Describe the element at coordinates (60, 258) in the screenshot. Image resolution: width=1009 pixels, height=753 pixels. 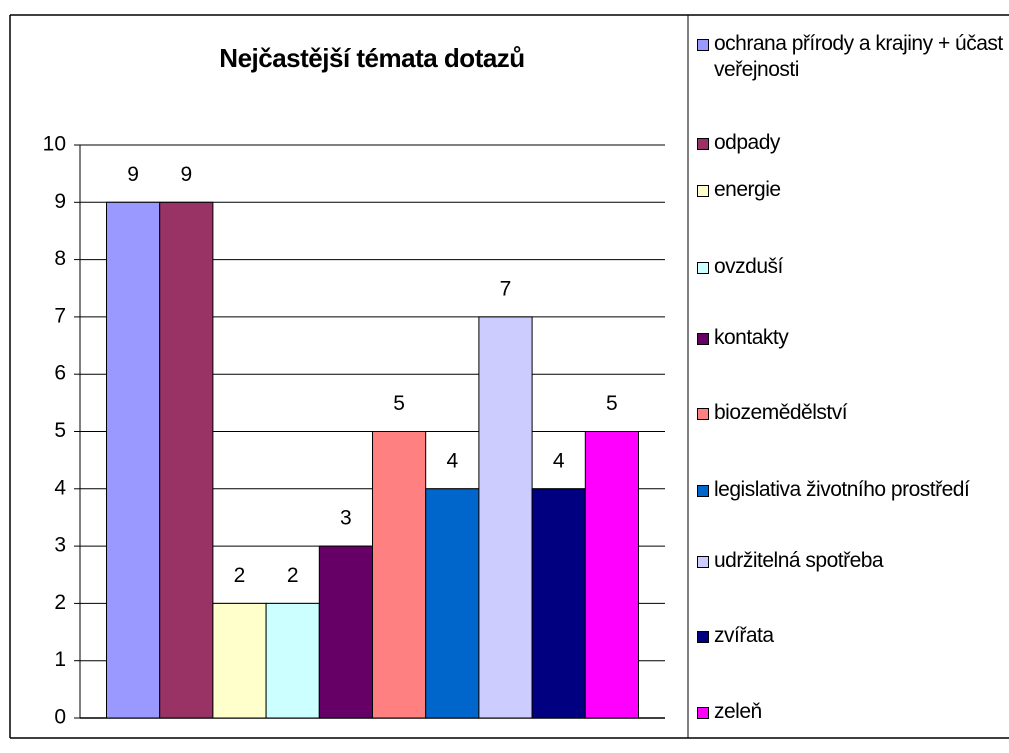
I see `y-tick-label: 8` at that location.